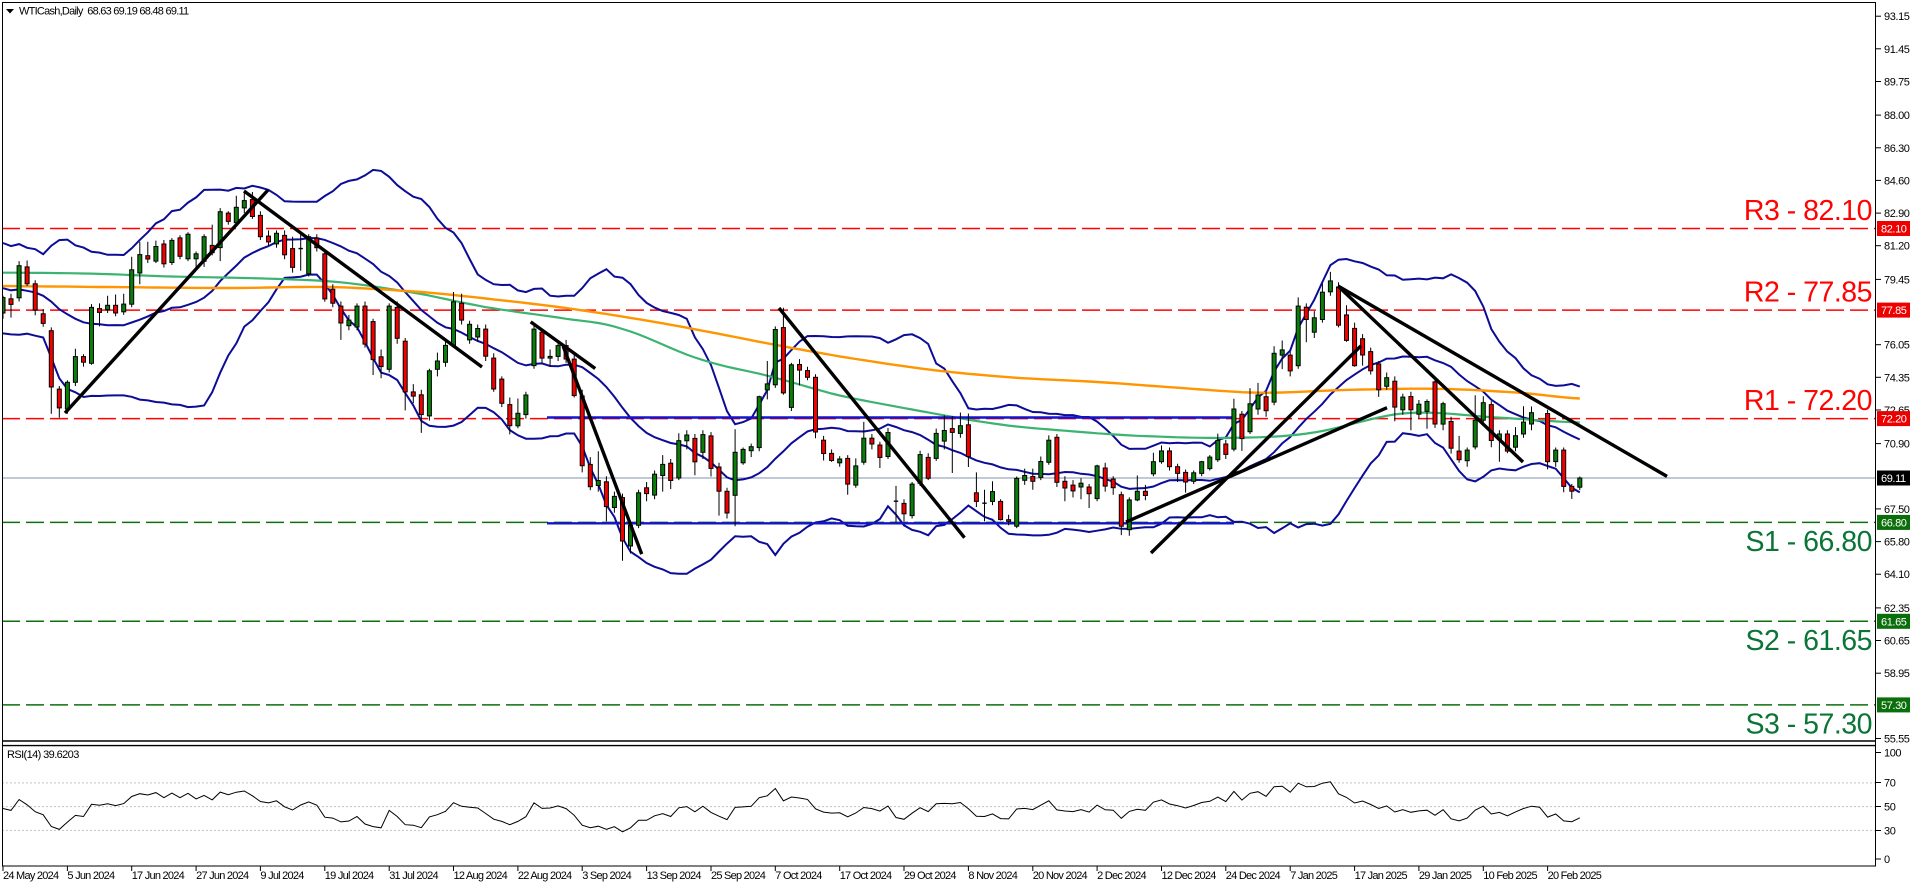 This screenshot has width=1916, height=893. I want to click on svg-text: 22 Aug 2024, so click(545, 876).